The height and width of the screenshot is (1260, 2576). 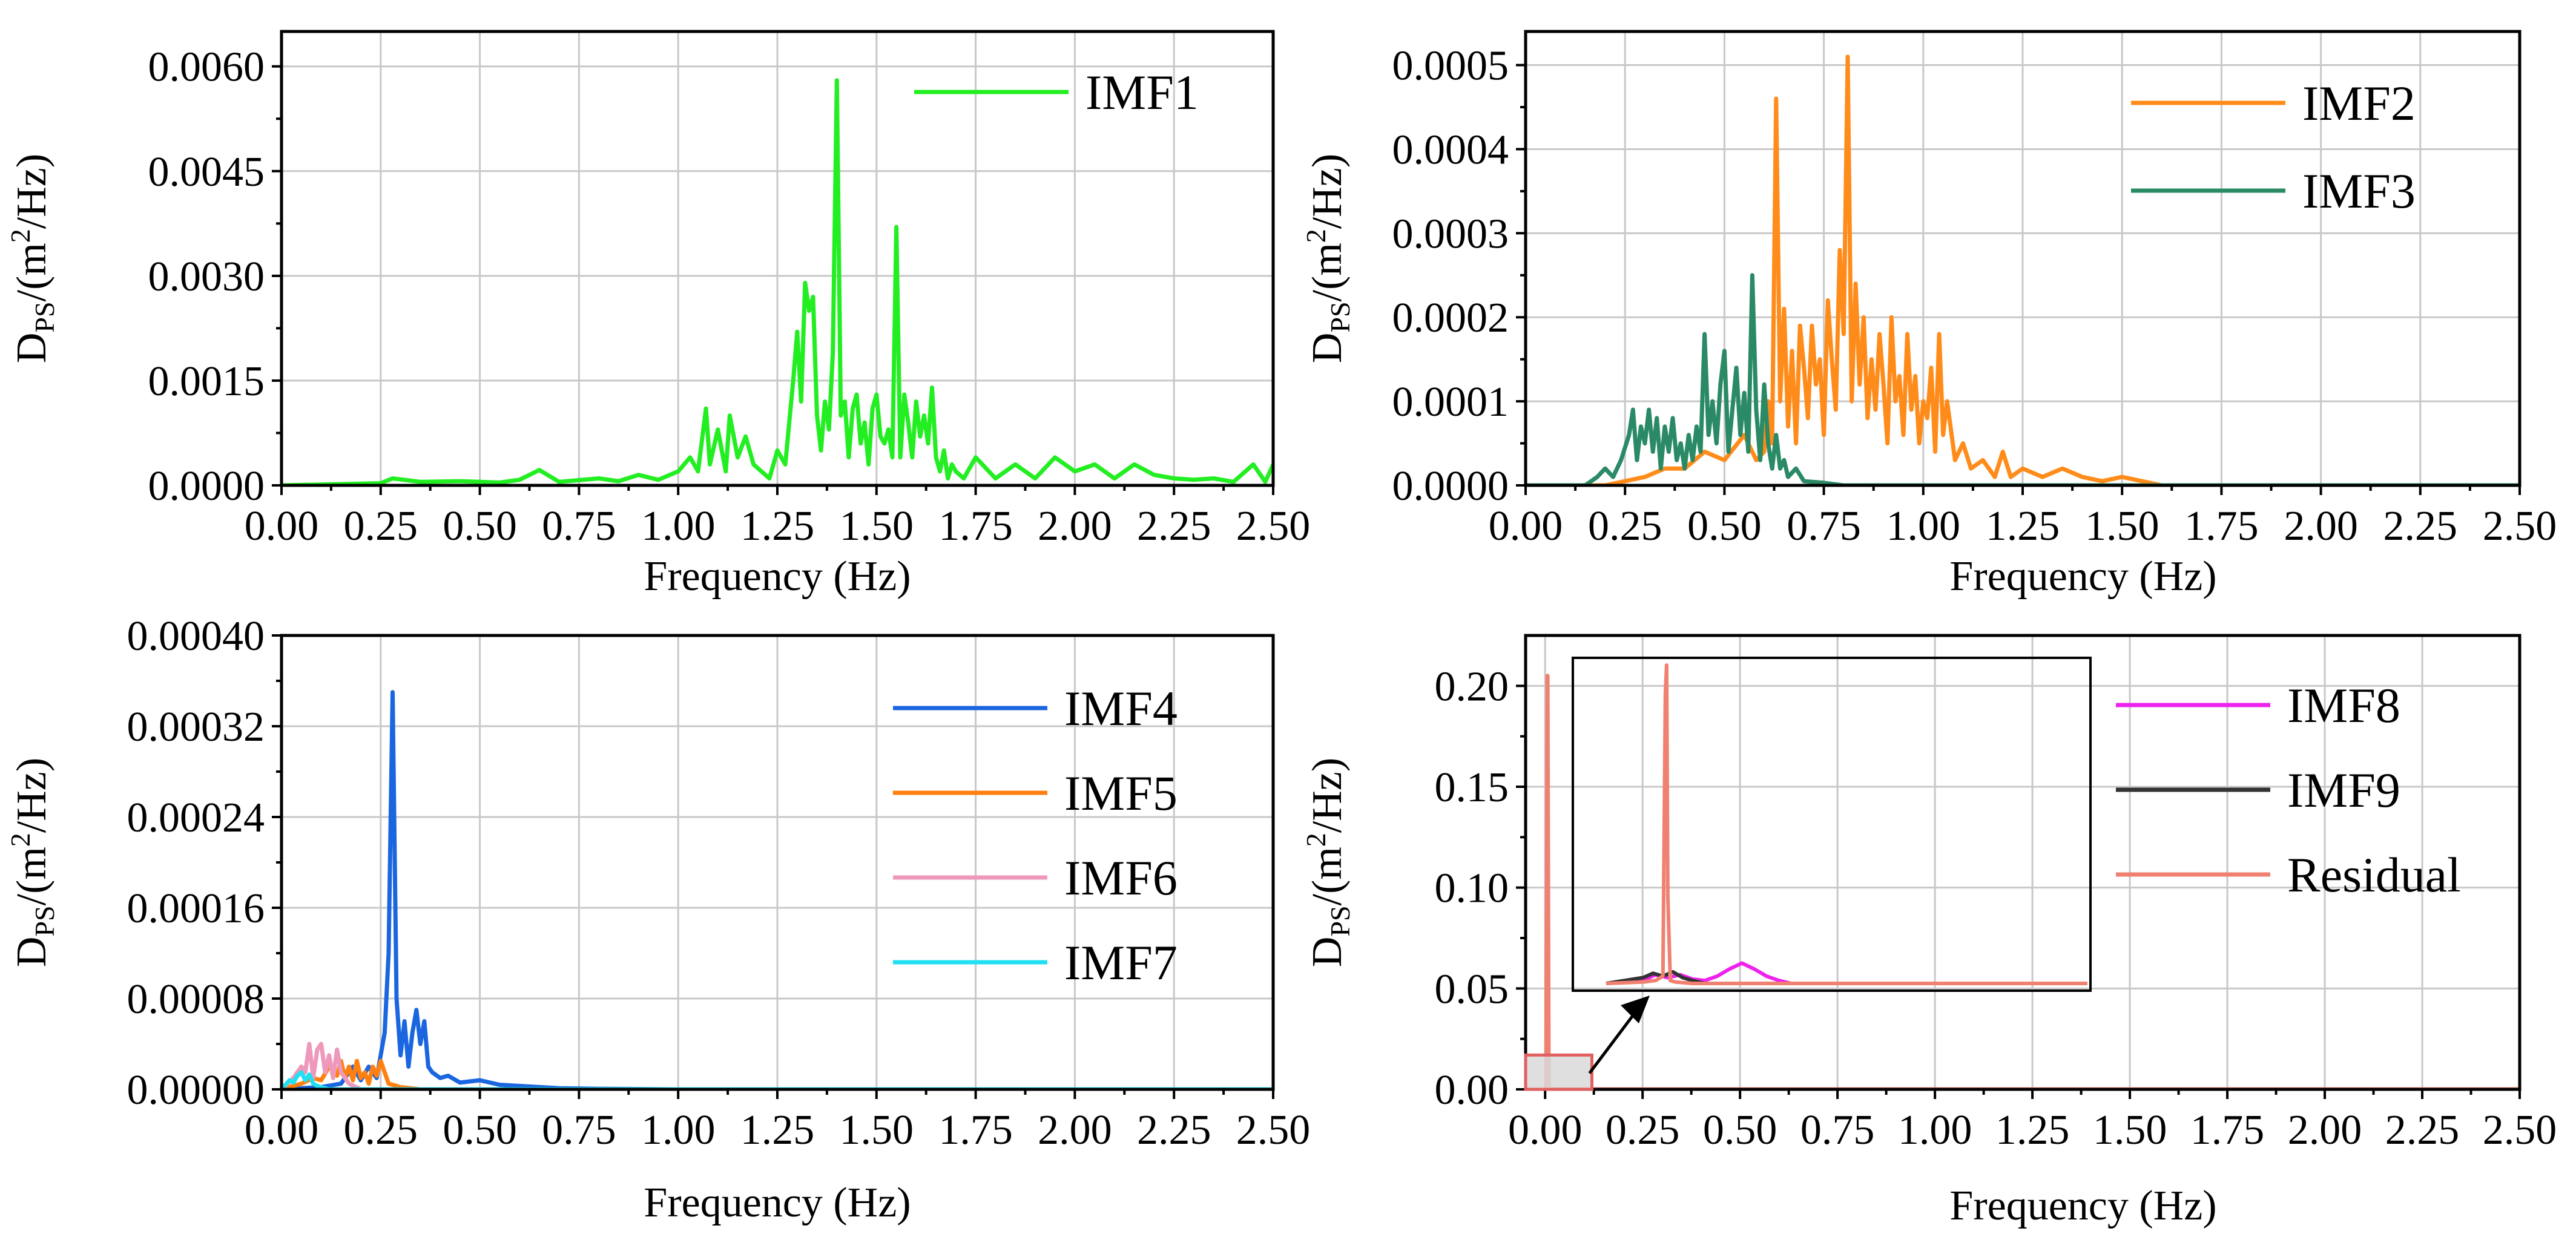 What do you see at coordinates (1472, 686) in the screenshot?
I see `y-tick-label: 0.20` at bounding box center [1472, 686].